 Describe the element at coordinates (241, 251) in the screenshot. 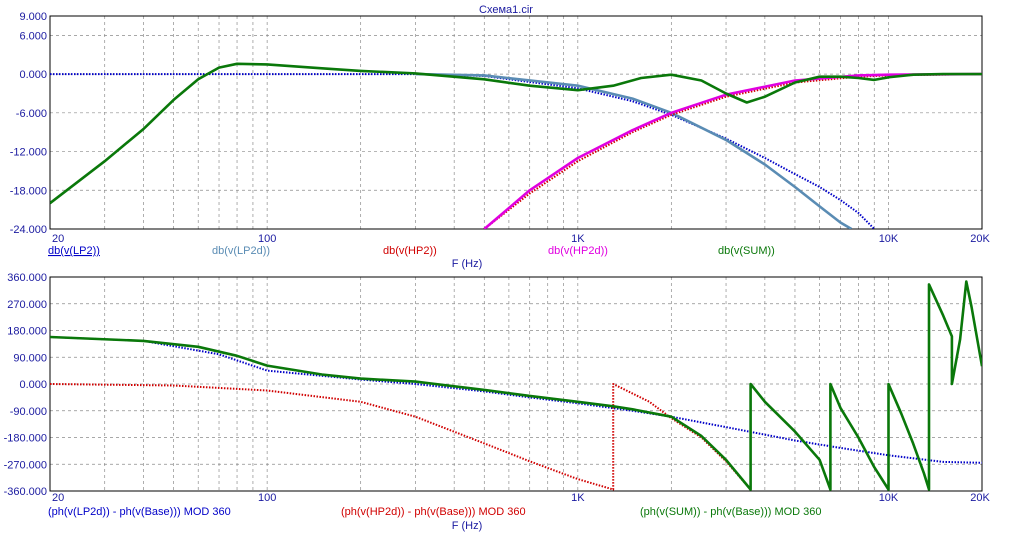

I see `legend-entry: db(v(LP2d))` at that location.